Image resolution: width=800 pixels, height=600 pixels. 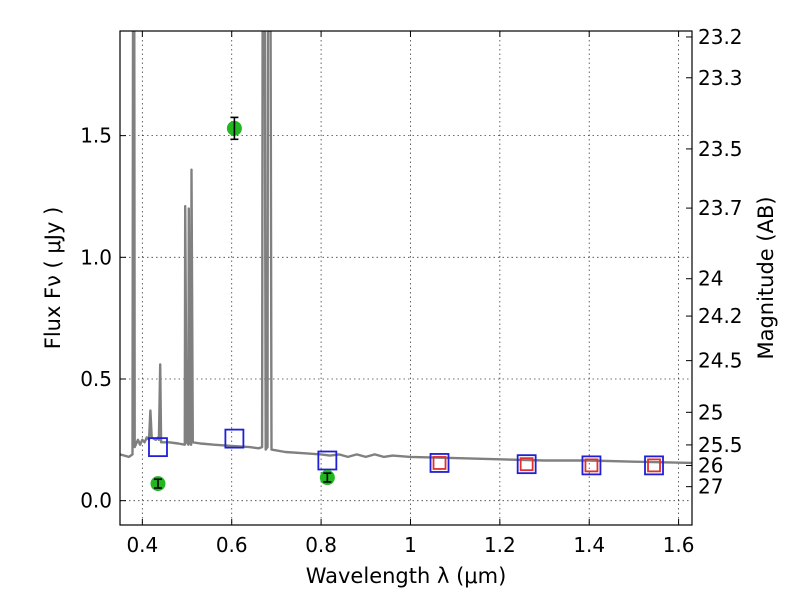 I want to click on x-tick-label: 1.2, so click(x=500, y=545).